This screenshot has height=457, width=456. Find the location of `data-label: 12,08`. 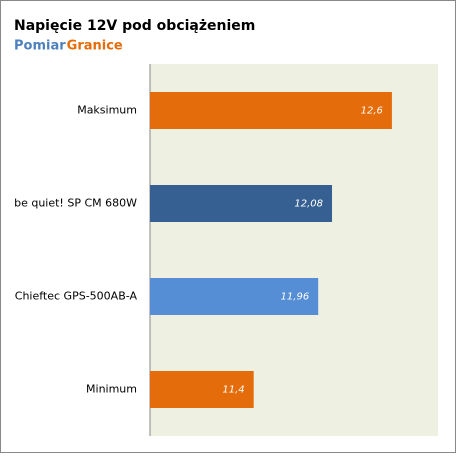

data-label: 12,08 is located at coordinates (308, 204).